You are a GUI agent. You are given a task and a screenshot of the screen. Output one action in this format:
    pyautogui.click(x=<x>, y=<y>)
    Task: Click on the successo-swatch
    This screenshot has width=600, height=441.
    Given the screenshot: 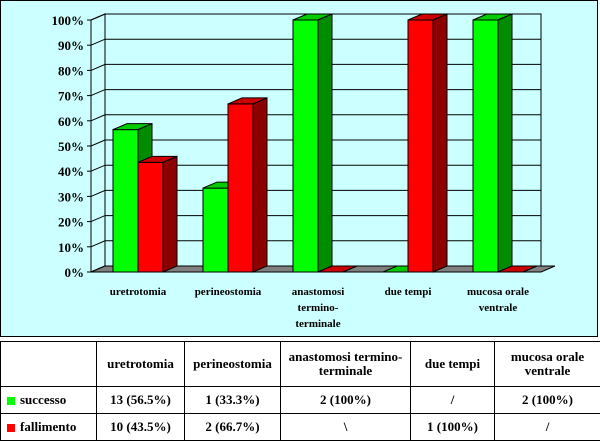 What is the action you would take?
    pyautogui.click(x=11, y=401)
    